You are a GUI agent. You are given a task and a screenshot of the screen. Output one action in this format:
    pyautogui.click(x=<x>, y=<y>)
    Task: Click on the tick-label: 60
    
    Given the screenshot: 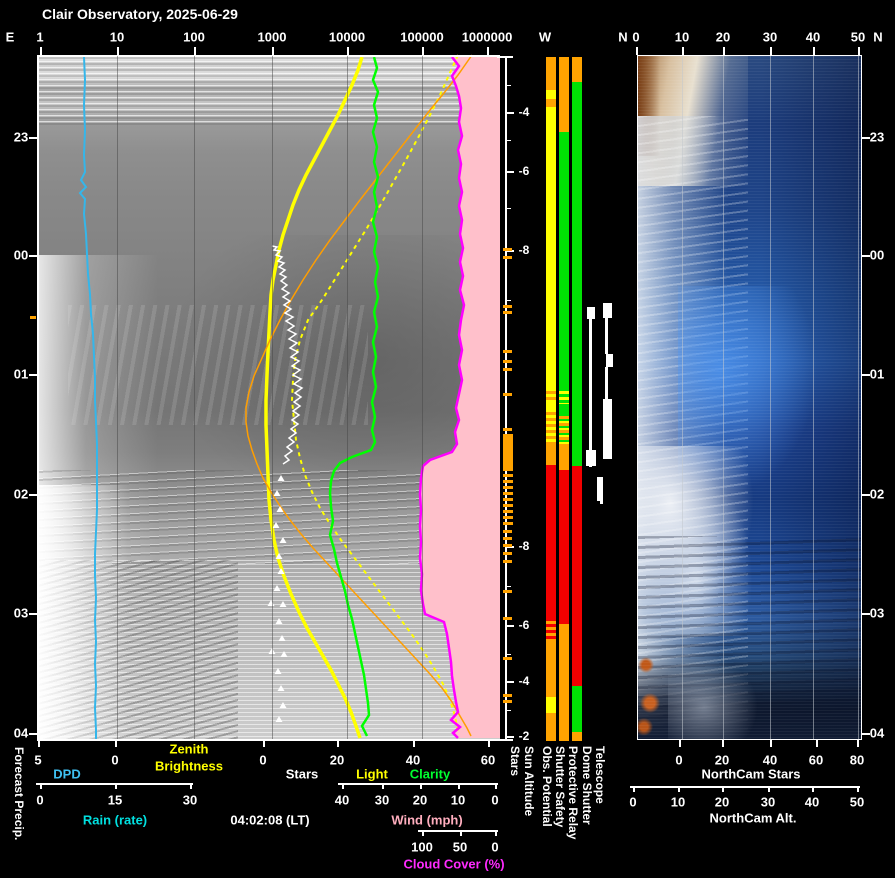 What is the action you would take?
    pyautogui.click(x=816, y=760)
    